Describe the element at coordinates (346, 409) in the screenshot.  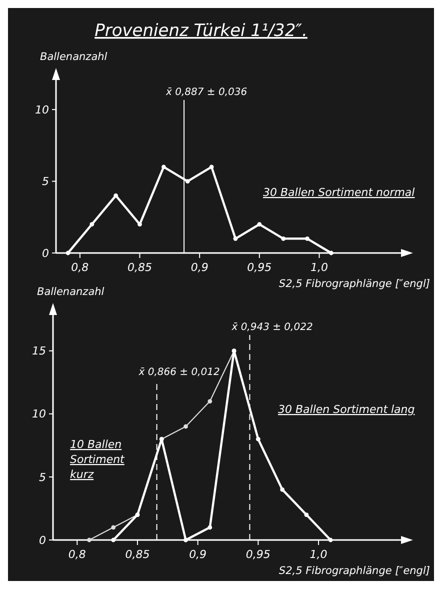
I see `text: 30 Ballen Sortiment lang` at that location.